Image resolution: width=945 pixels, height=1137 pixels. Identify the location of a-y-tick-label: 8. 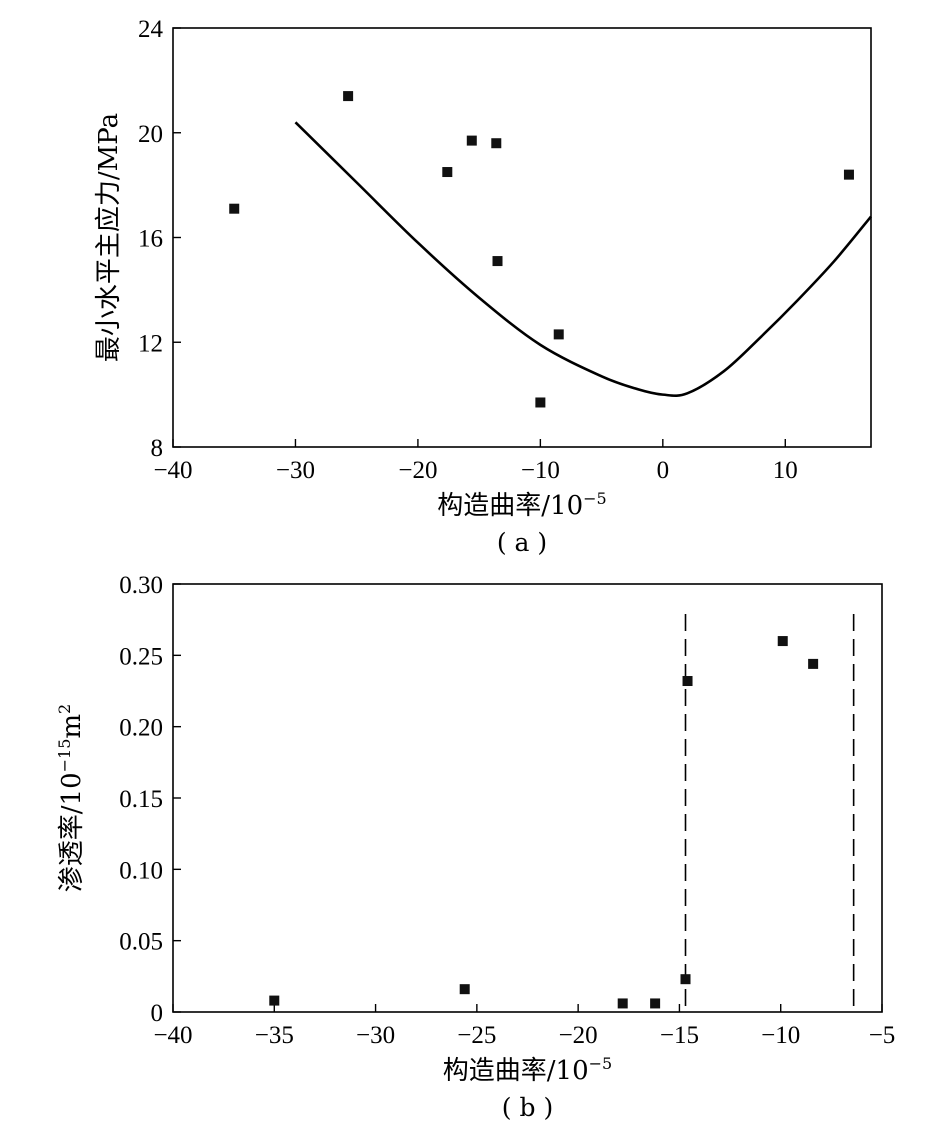
(157, 448).